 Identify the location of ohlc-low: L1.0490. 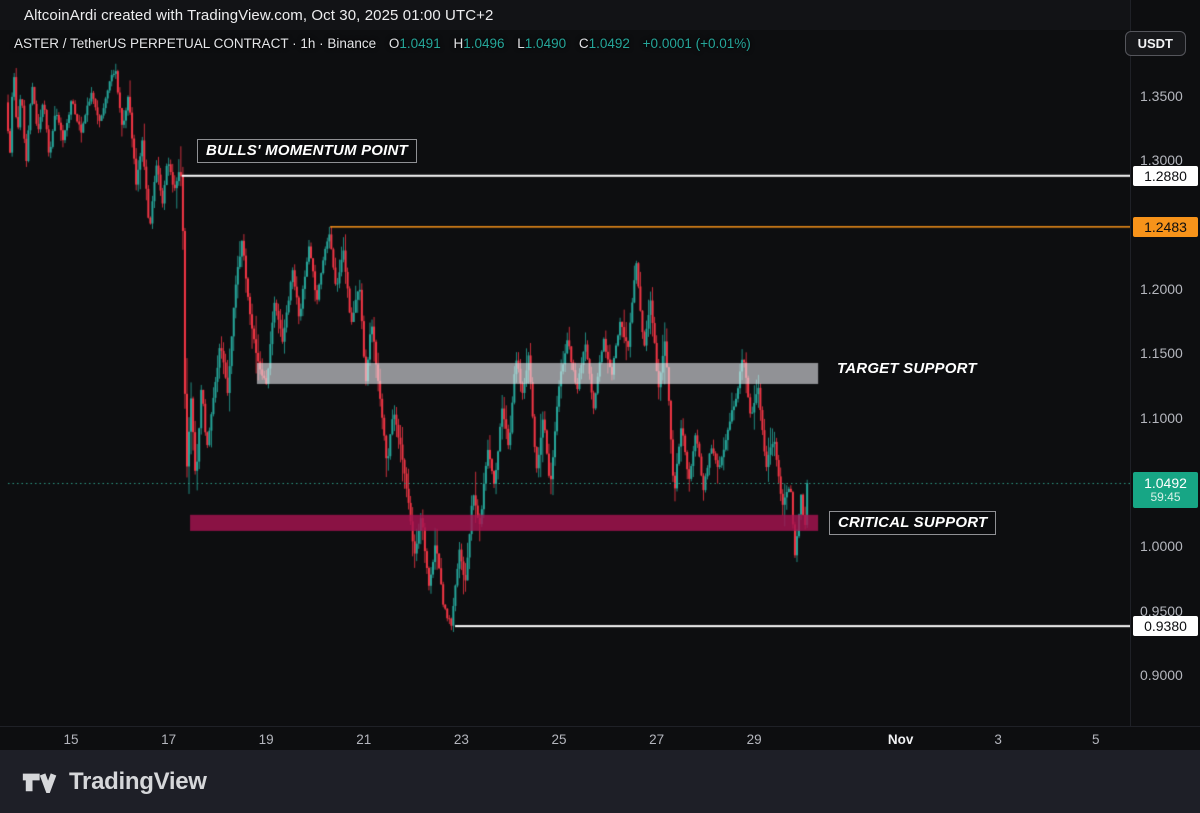
(542, 43).